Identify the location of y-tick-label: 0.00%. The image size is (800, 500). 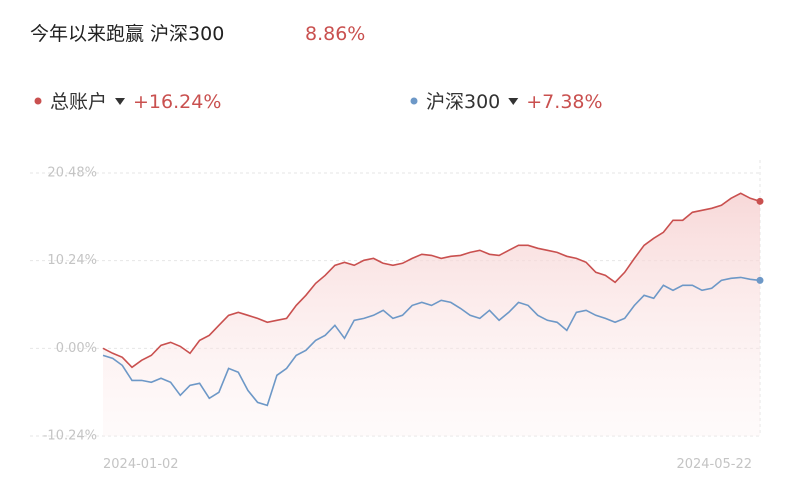
(76, 348).